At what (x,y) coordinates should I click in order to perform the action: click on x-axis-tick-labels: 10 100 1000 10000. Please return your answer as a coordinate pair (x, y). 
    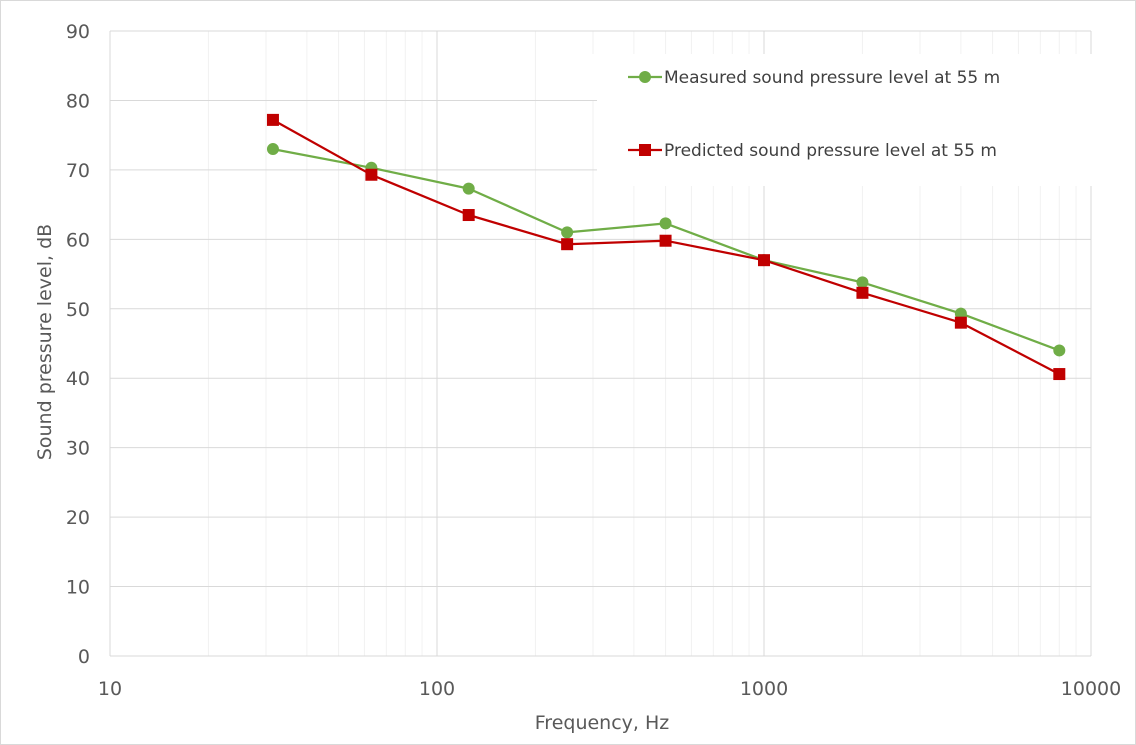
    Looking at the image, I should click on (609, 689).